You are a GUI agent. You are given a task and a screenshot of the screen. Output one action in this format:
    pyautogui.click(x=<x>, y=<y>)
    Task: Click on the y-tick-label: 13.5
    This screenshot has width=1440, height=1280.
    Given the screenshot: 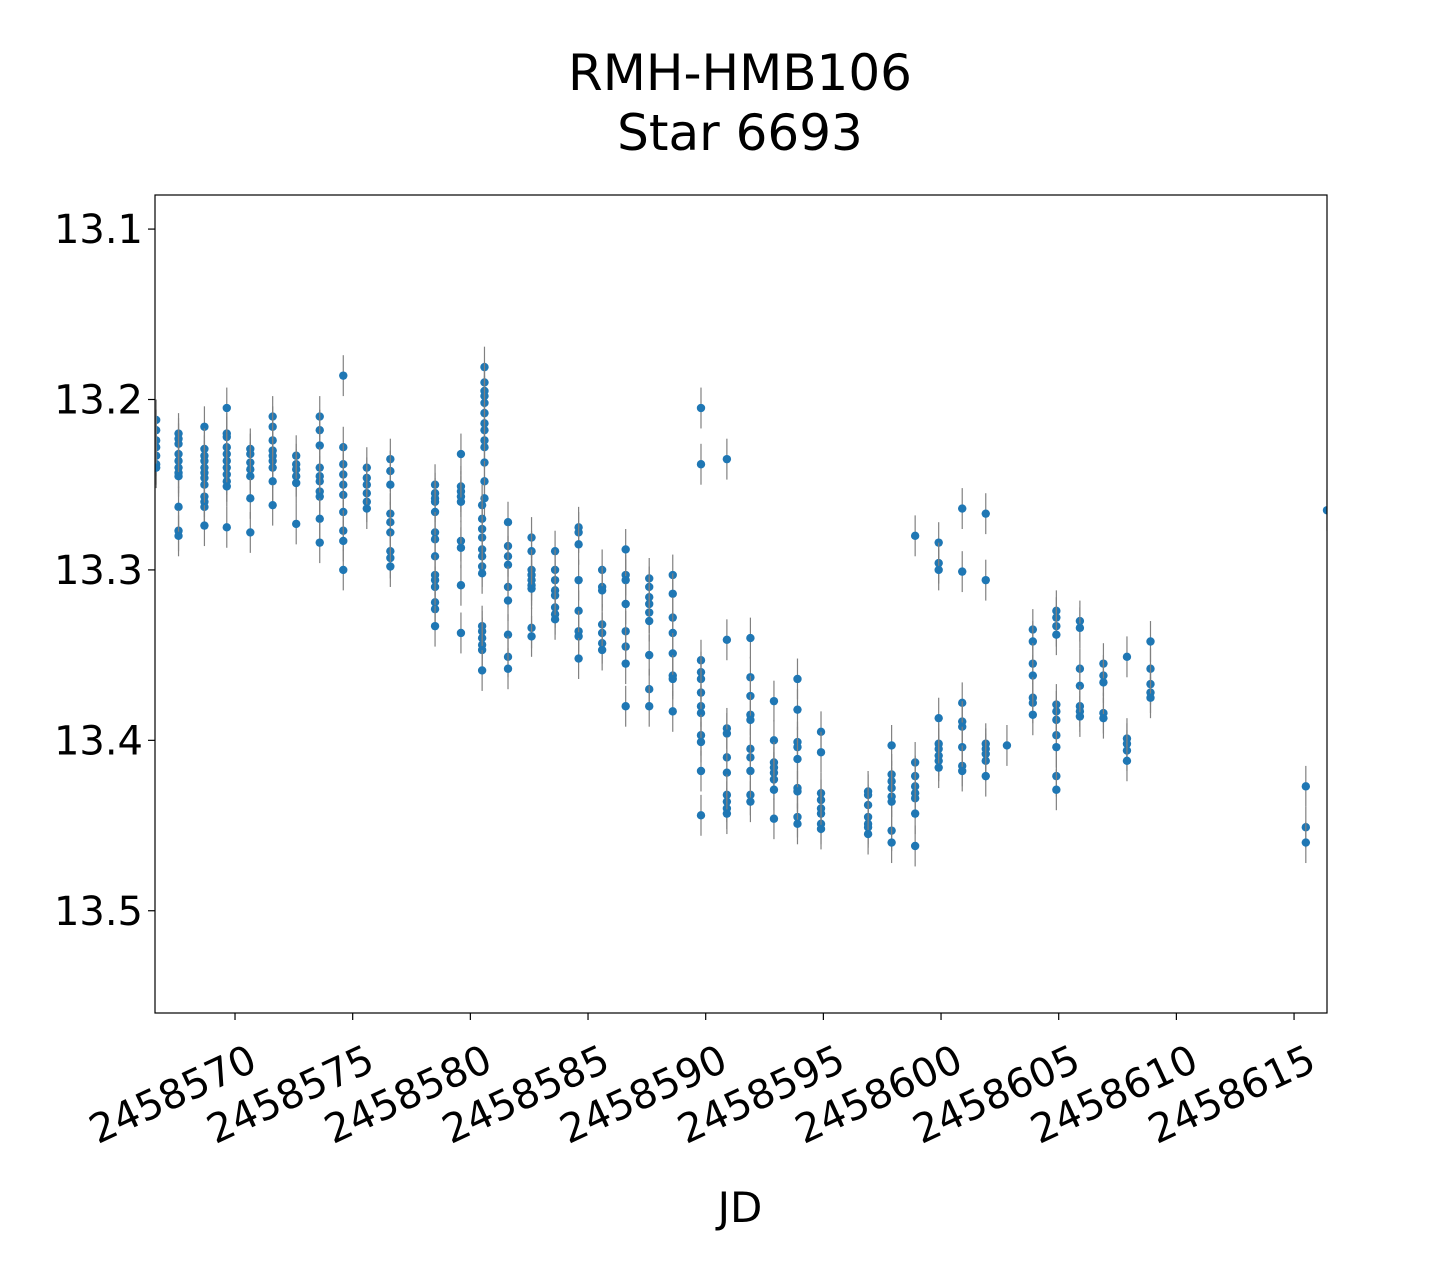 What is the action you would take?
    pyautogui.click(x=98, y=912)
    